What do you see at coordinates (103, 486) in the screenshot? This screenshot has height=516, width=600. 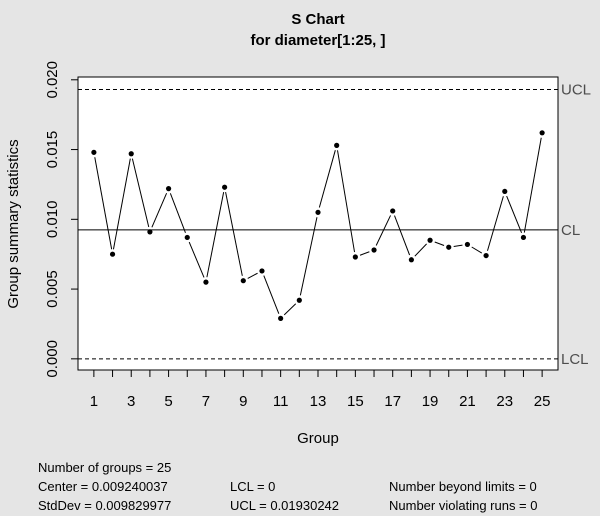 I see `stat-center: Center = 0.009240037` at bounding box center [103, 486].